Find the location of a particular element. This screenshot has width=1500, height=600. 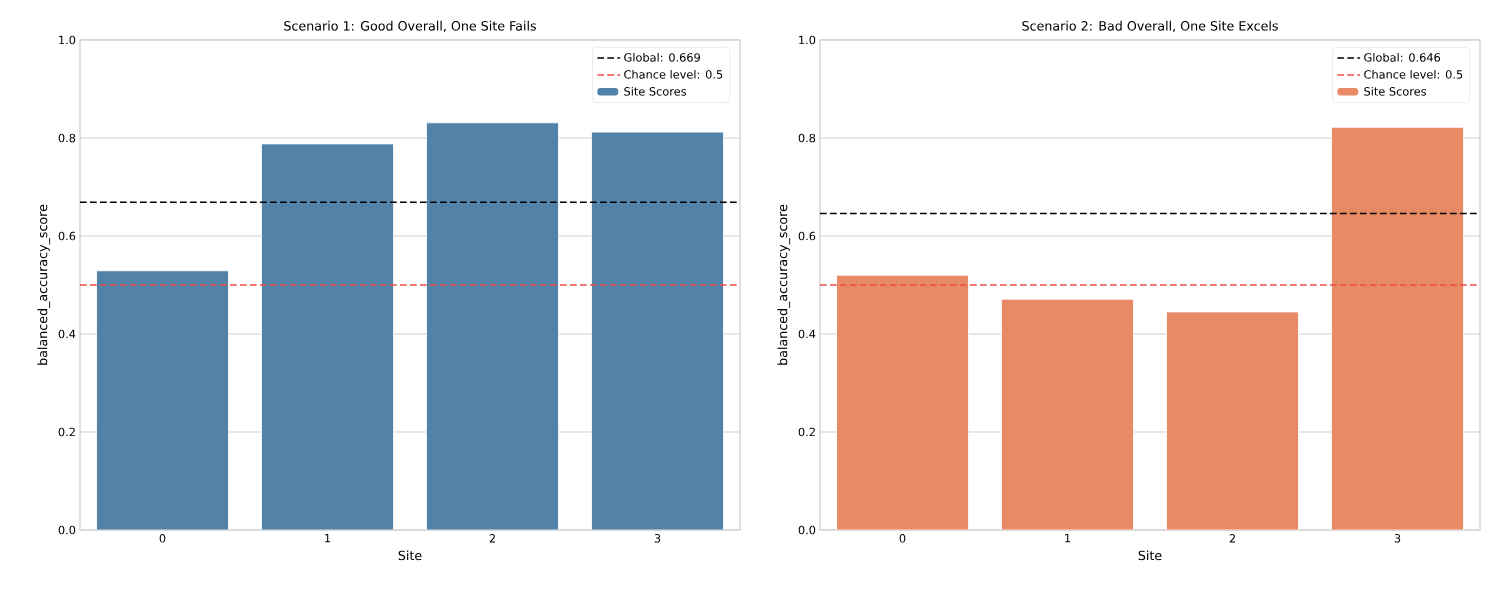

legend-label: Global: 0.669 is located at coordinates (662, 57).